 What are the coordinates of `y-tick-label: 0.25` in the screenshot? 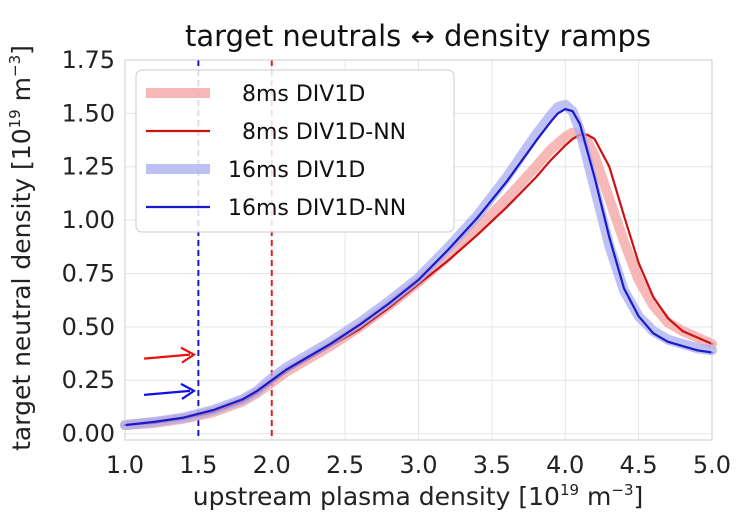 It's located at (88, 380).